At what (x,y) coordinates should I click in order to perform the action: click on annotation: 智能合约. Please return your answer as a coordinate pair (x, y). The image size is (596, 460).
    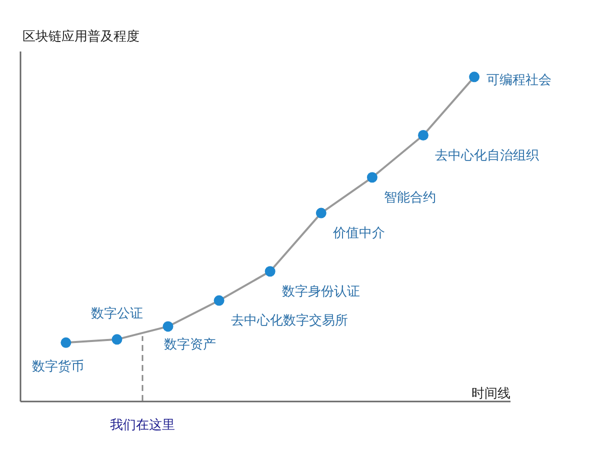
    Looking at the image, I should click on (410, 198).